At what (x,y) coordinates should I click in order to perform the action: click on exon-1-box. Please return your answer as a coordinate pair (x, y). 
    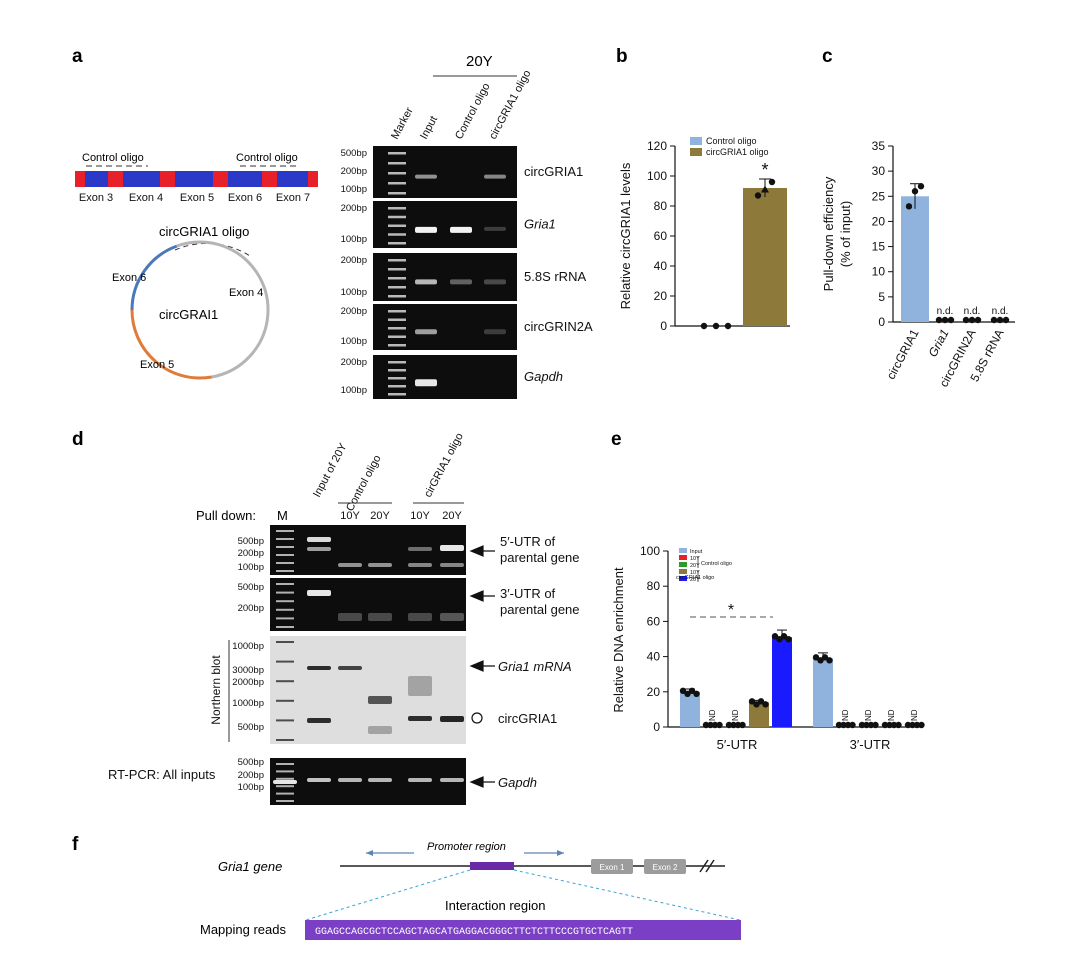
    Looking at the image, I should click on (612, 866).